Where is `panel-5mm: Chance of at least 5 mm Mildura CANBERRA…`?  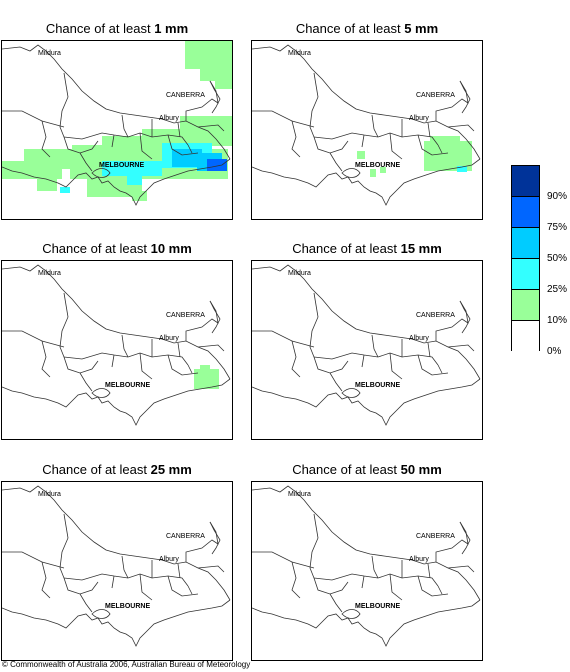 panel-5mm: Chance of at least 5 mm Mildura CANBERRA… is located at coordinates (367, 126).